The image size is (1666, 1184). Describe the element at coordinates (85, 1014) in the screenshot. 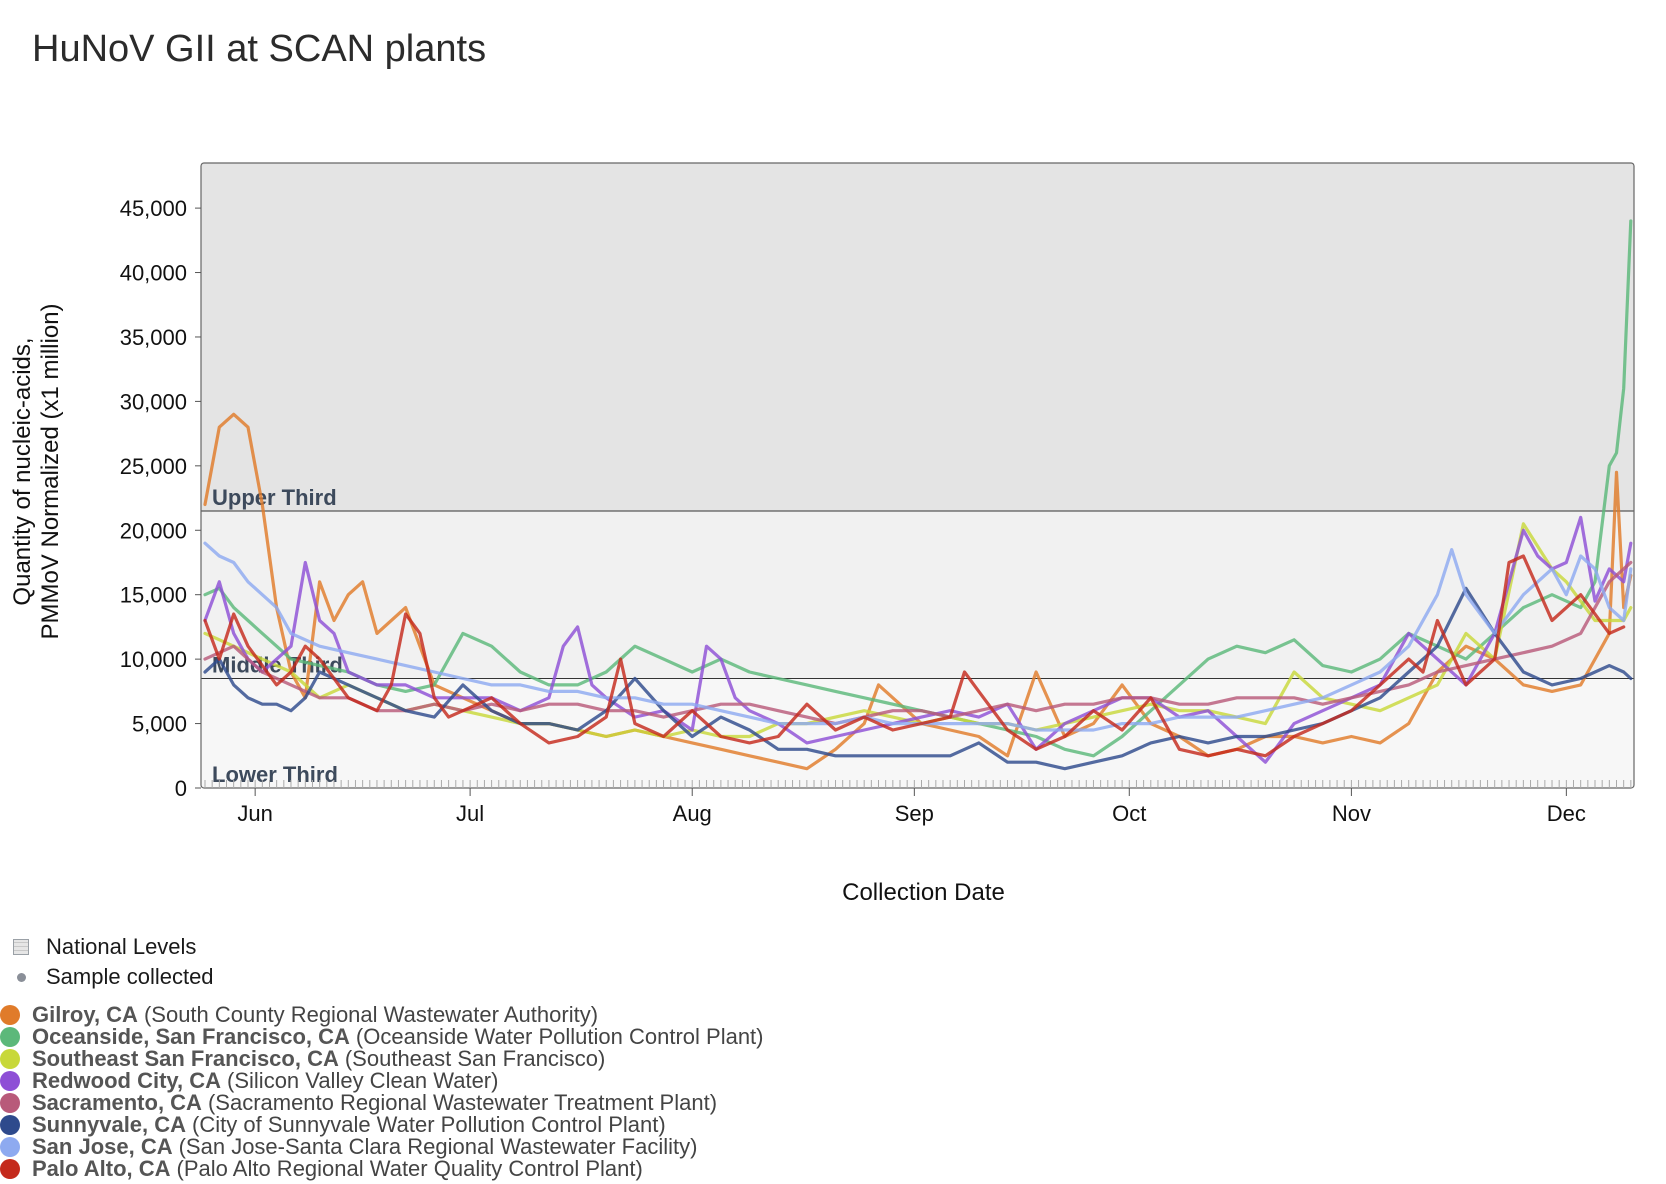

I see `site-name: Gilroy, CA` at that location.